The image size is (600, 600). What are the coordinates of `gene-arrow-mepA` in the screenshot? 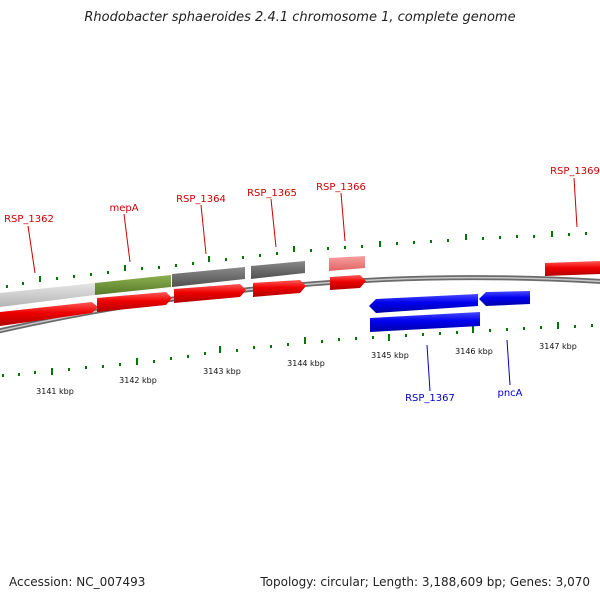 It's located at (134, 302).